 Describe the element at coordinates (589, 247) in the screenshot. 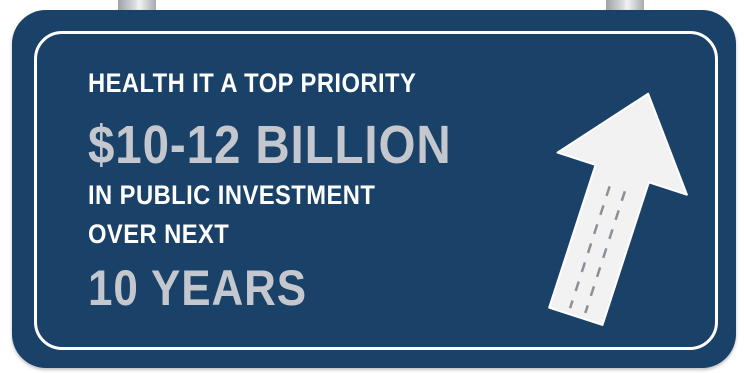

I see `arrow-lane-dash-left` at that location.